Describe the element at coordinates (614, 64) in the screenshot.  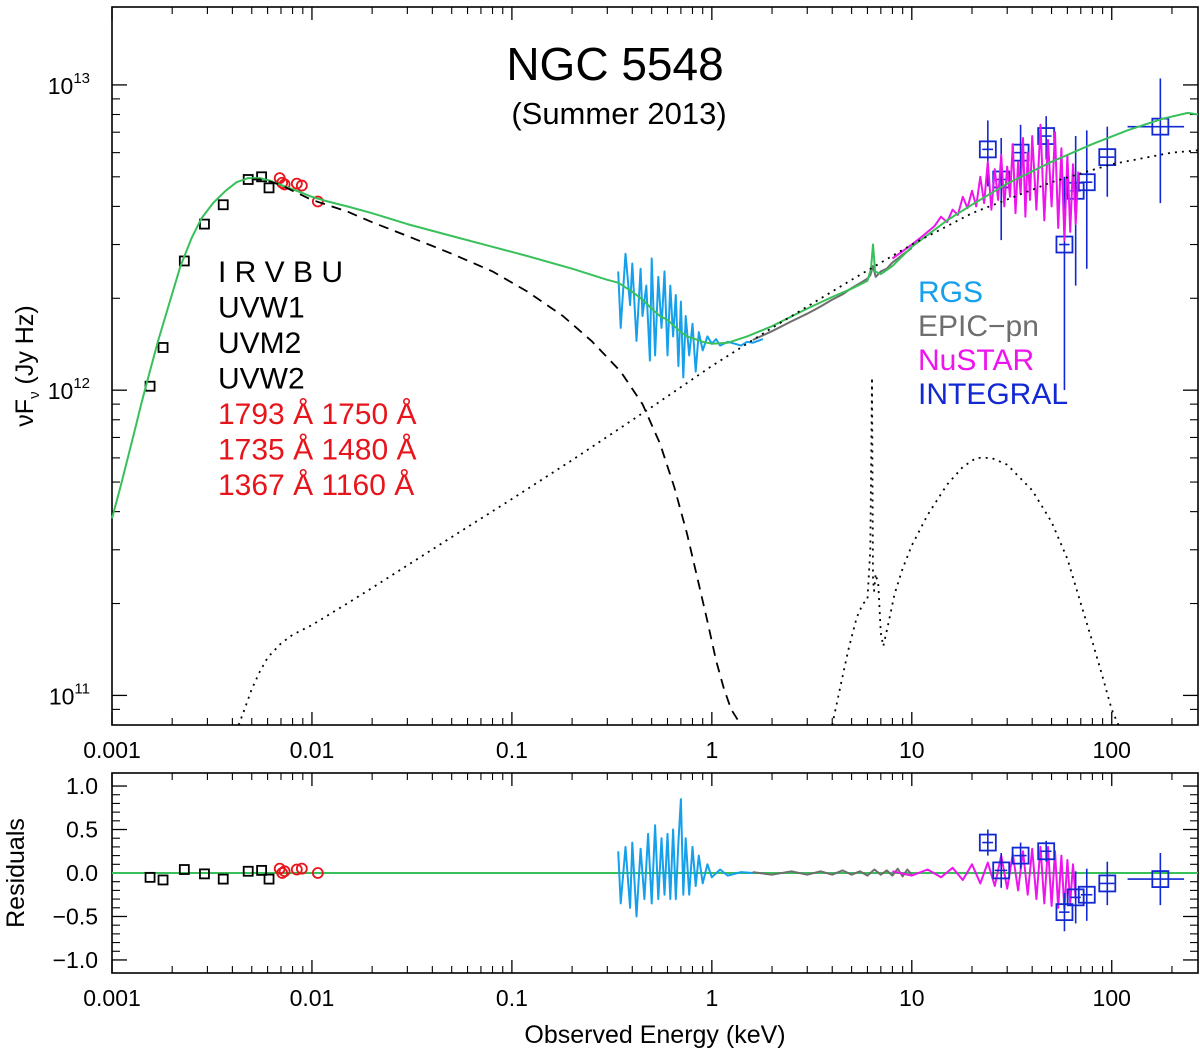
I see `chart-title: NGC 5548` at that location.